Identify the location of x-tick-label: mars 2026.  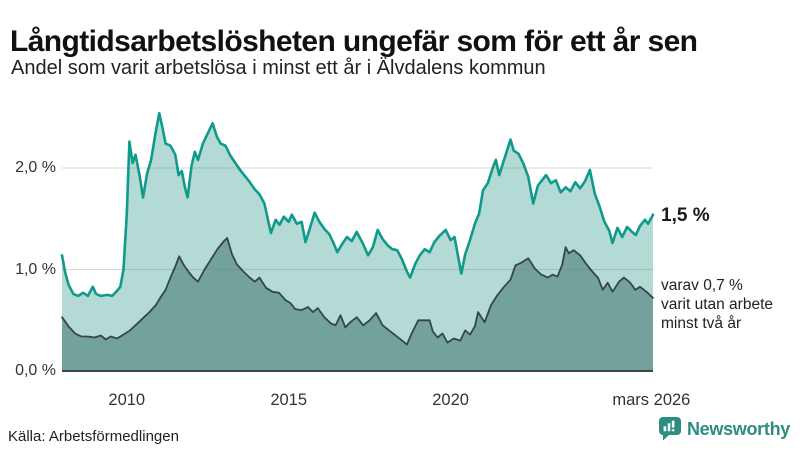
(651, 400).